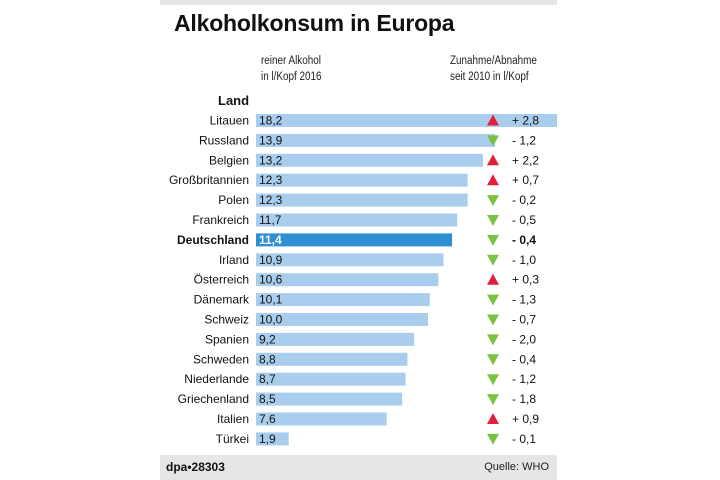 The width and height of the screenshot is (720, 480). Describe the element at coordinates (350, 260) in the screenshot. I see `bar-irland` at that location.